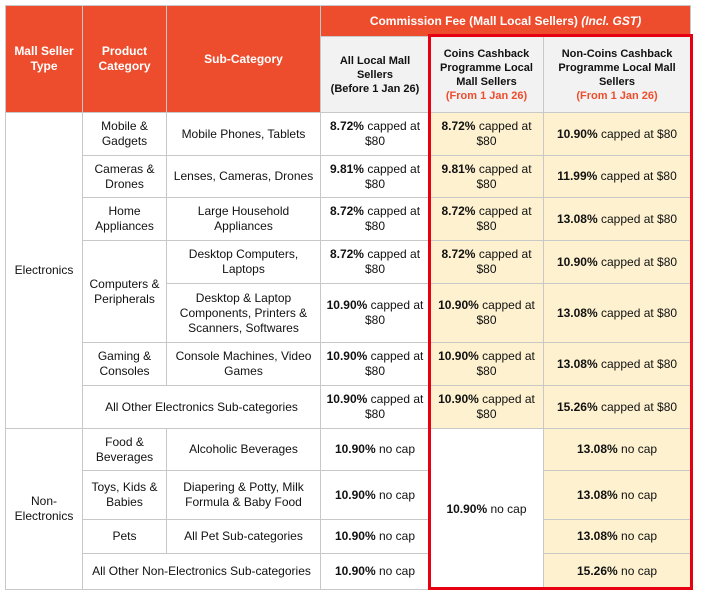  I want to click on category: Computers & Peripherals, so click(124, 291).